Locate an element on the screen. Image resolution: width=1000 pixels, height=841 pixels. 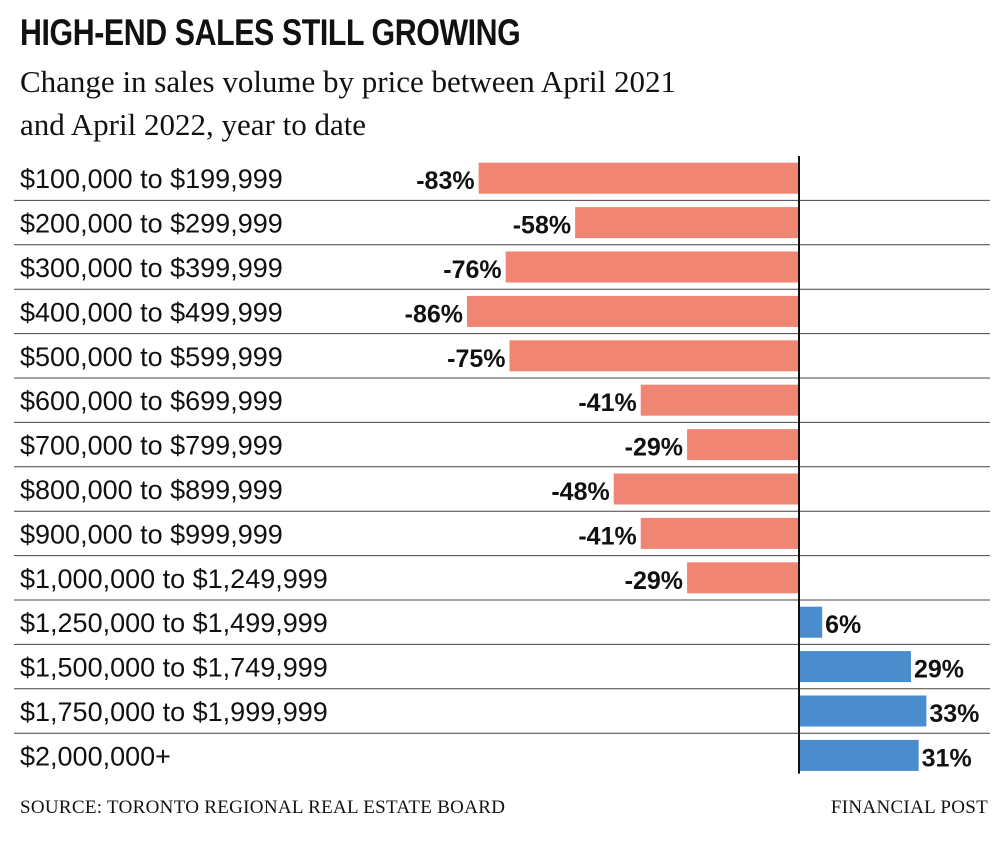
category-label: $400,000 to $499,999 is located at coordinates (151, 312).